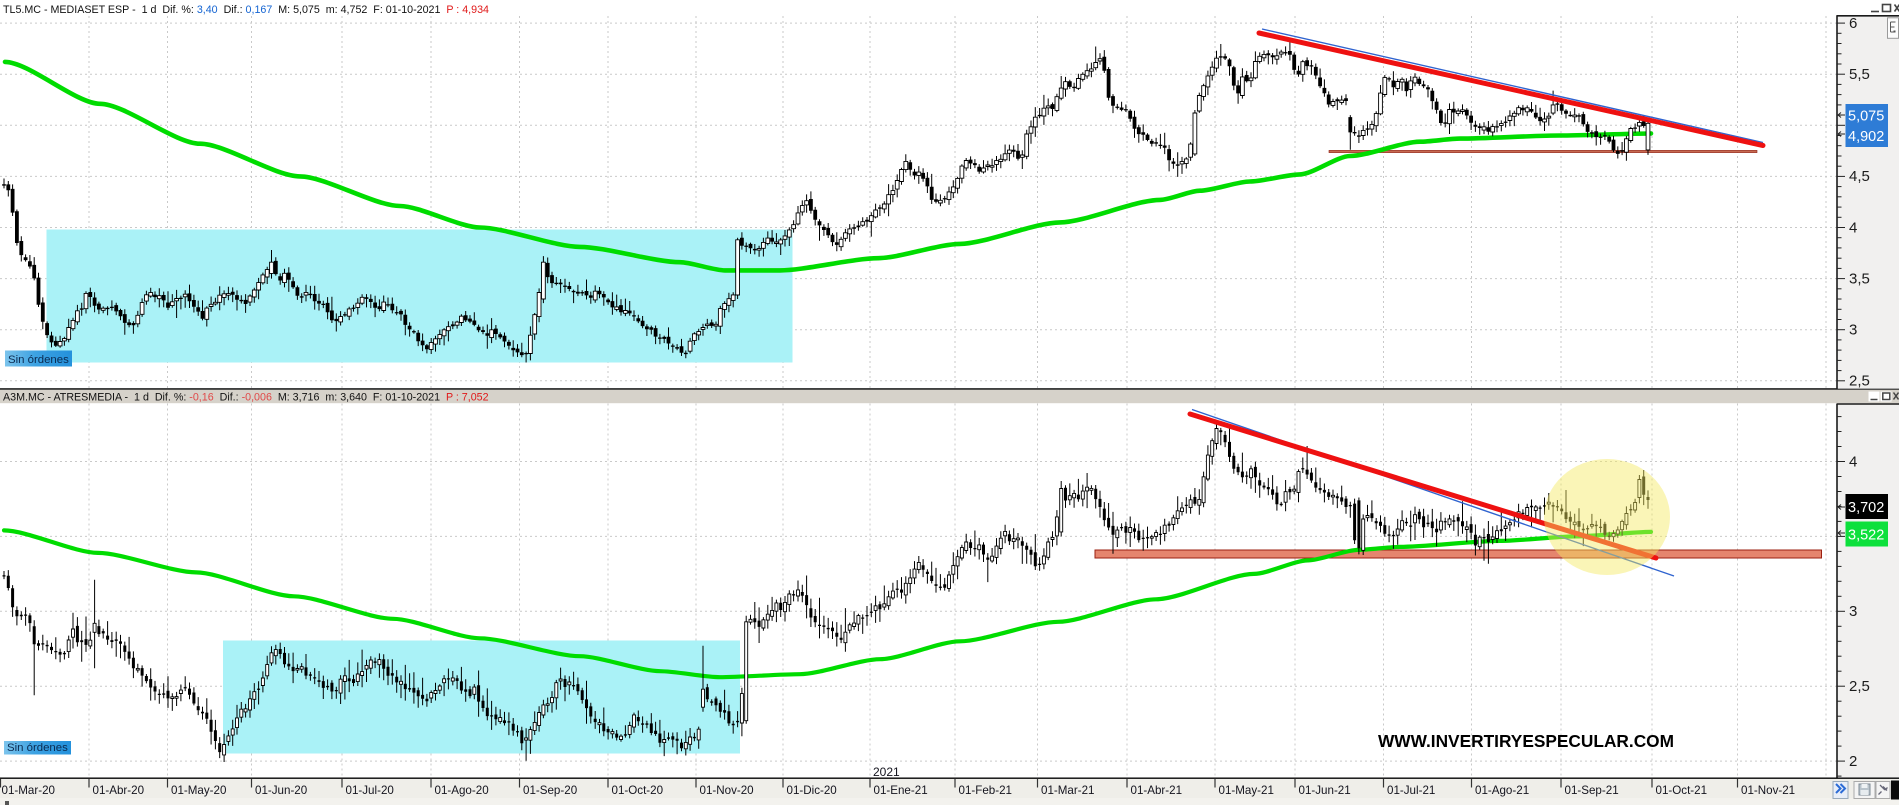 The image size is (1899, 805). I want to click on svg-text: 01-Jul-20, so click(370, 790).